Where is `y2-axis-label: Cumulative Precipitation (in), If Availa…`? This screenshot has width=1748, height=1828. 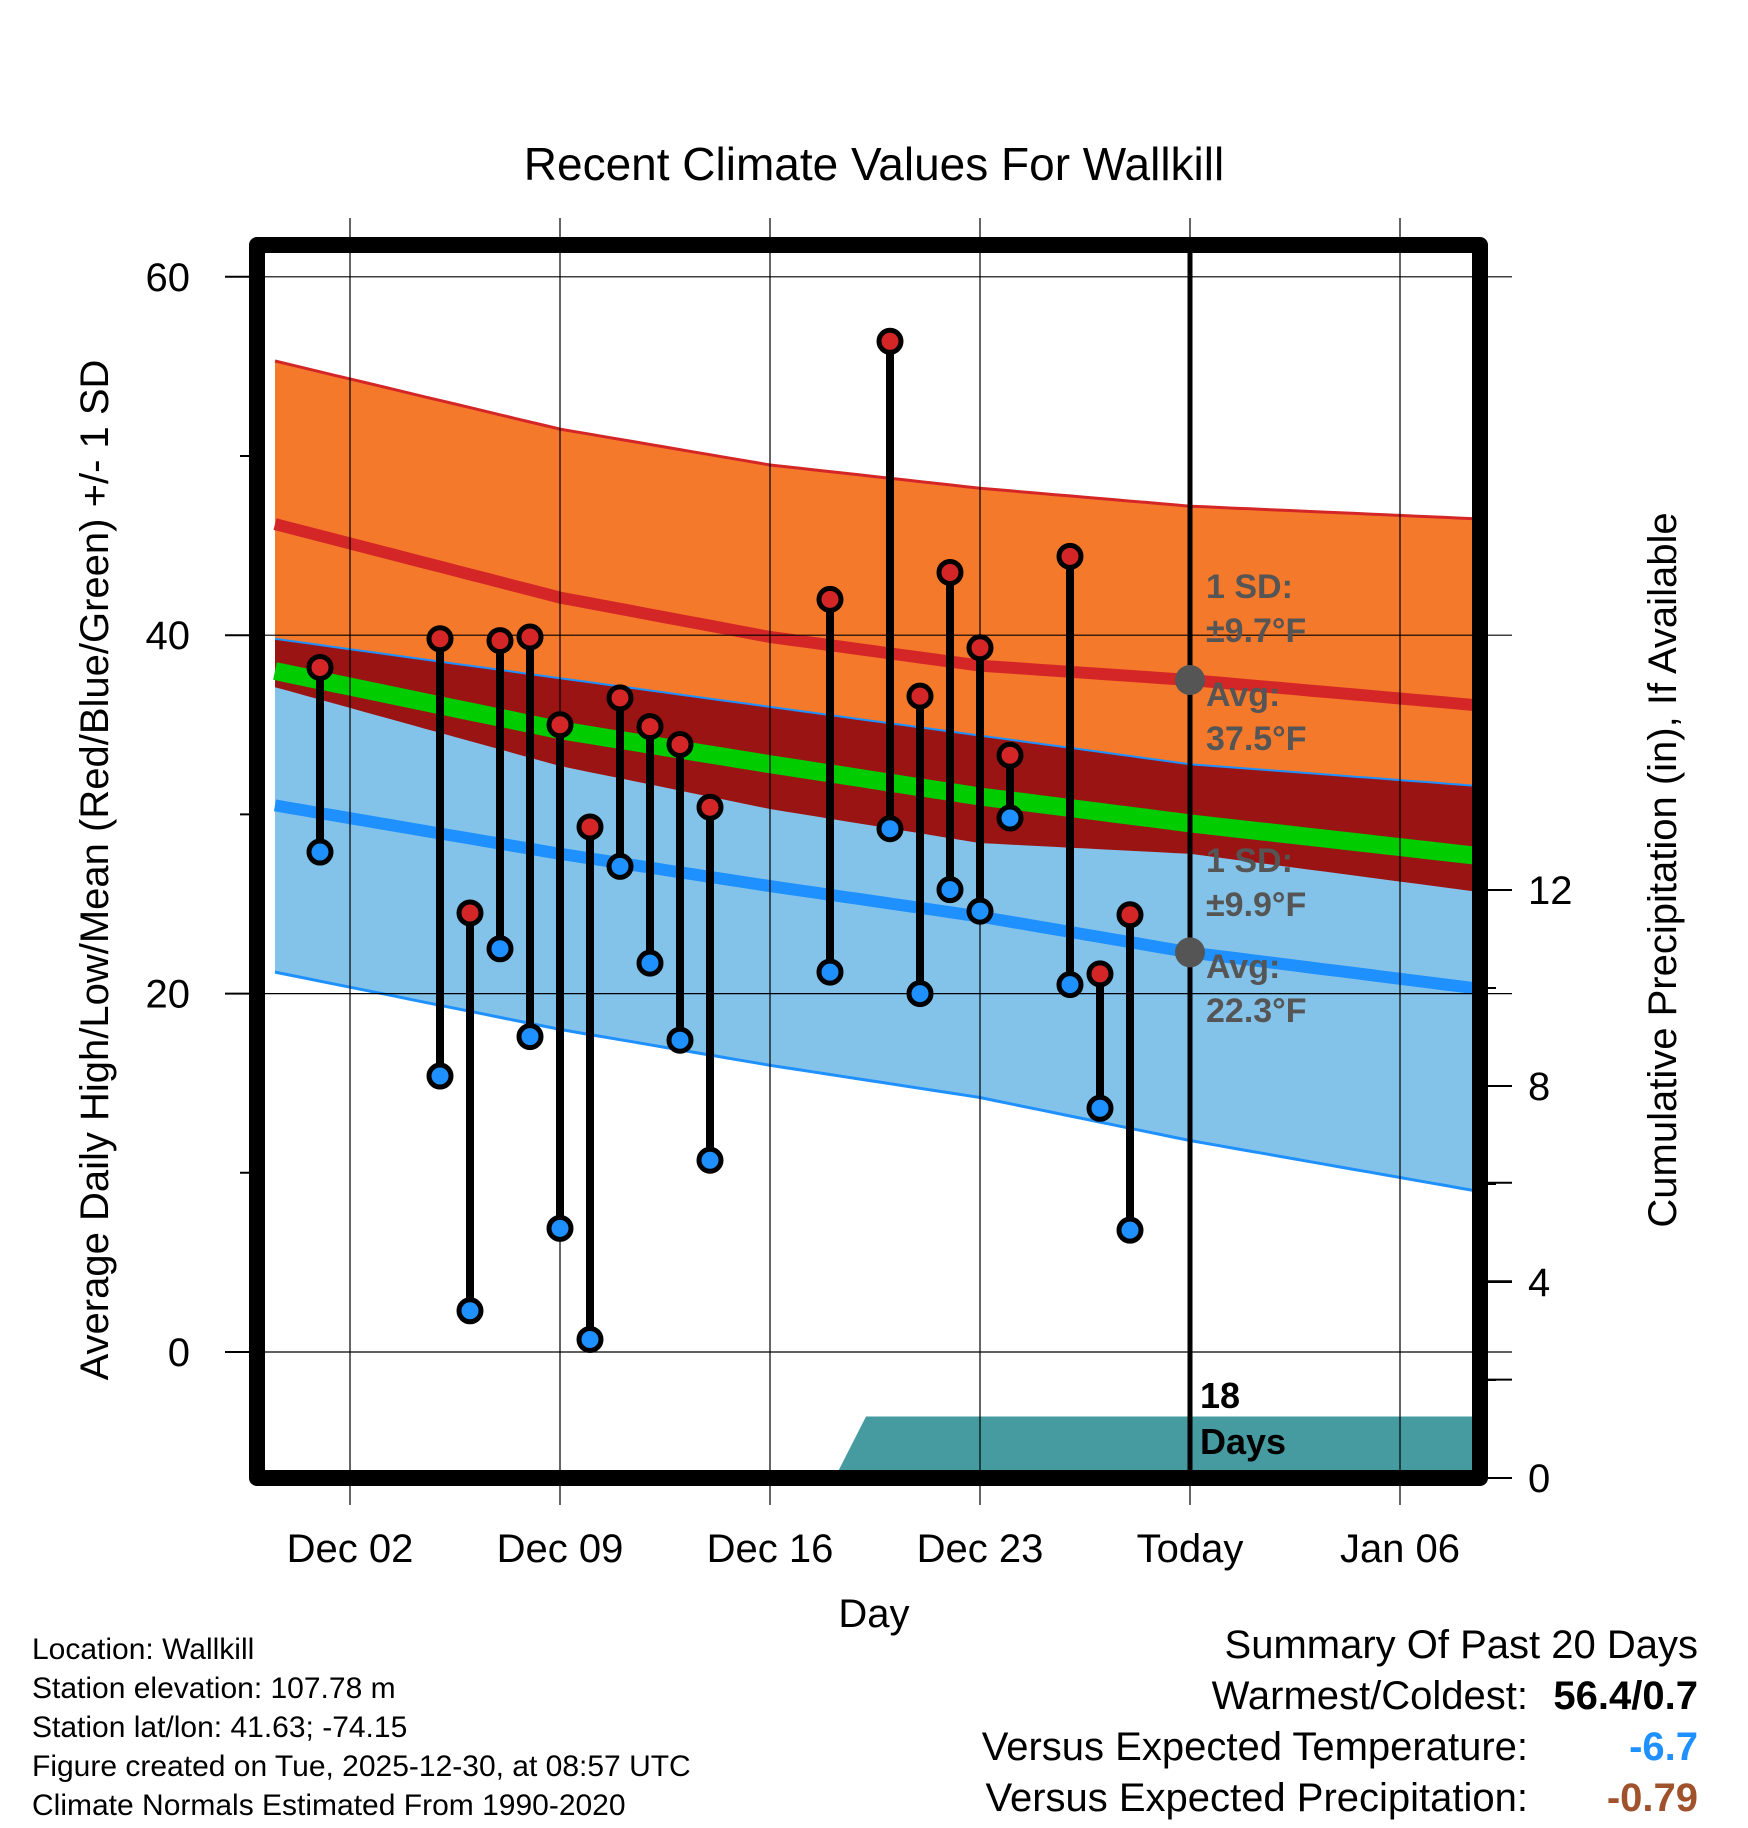 y2-axis-label: Cumulative Precipitation (in), If Availa… is located at coordinates (1663, 869).